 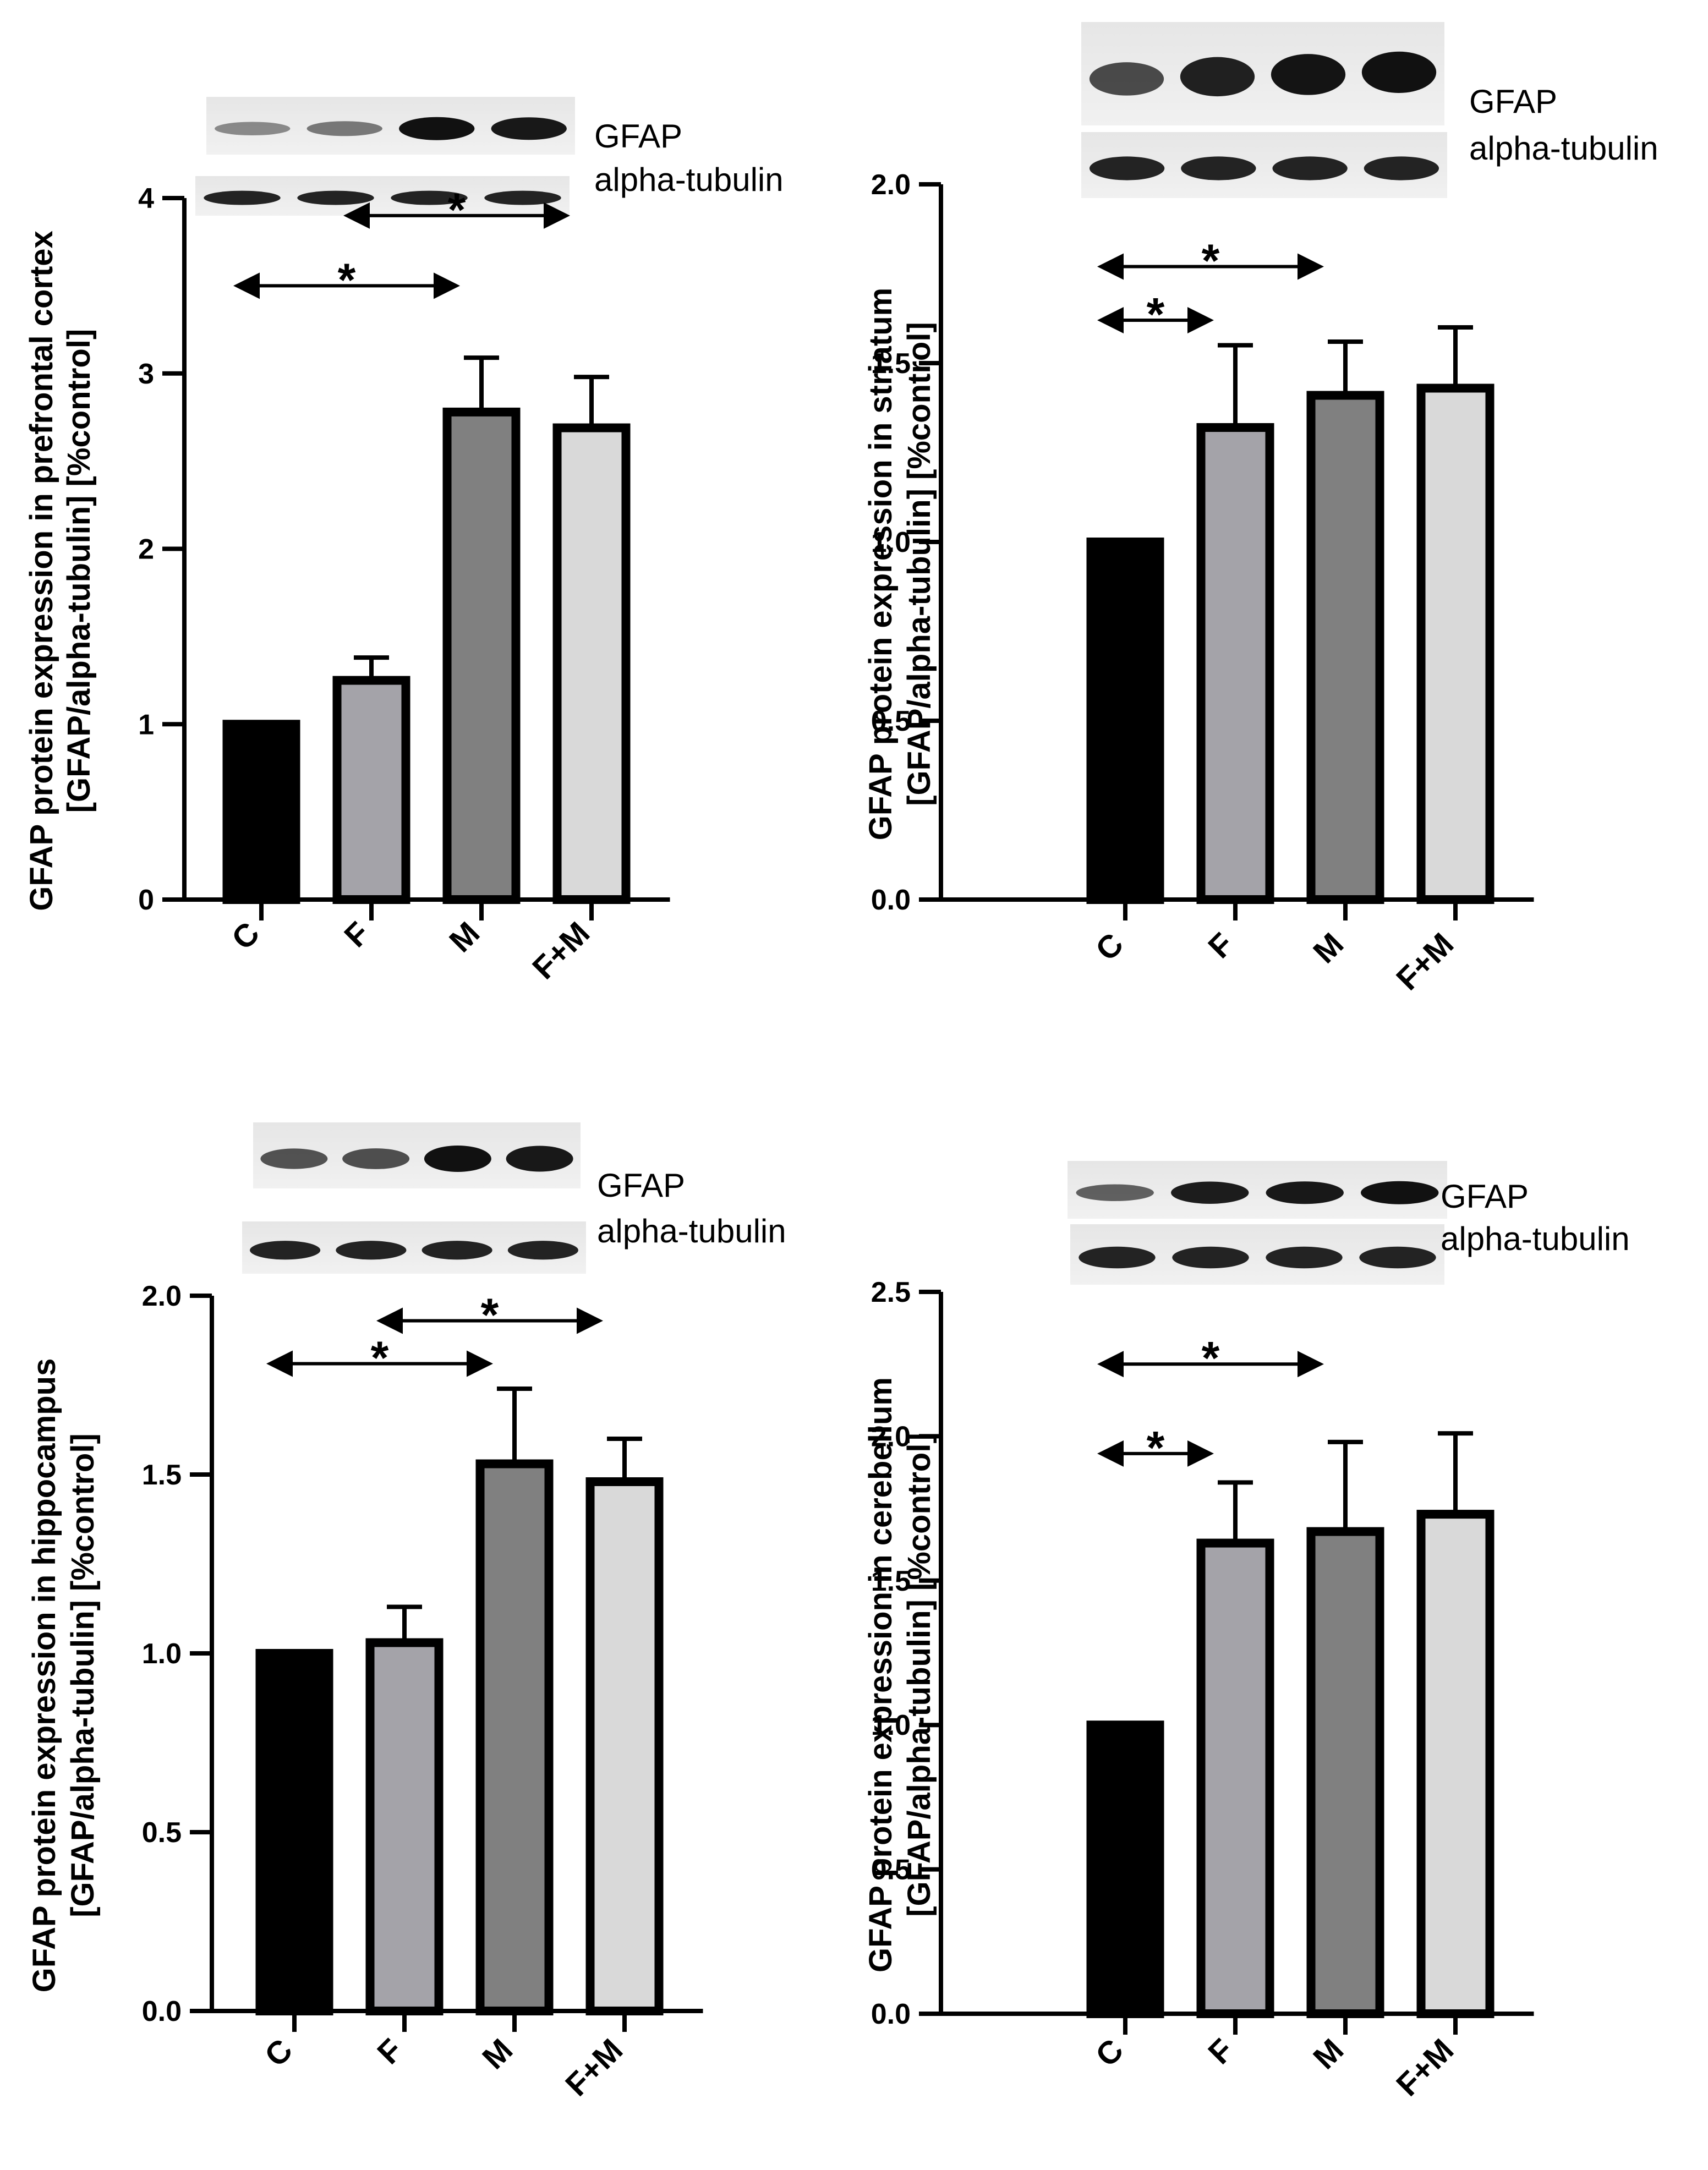 I want to click on y-axis-label-line1: GFAP protein expression in hippocampus, so click(x=44, y=1676).